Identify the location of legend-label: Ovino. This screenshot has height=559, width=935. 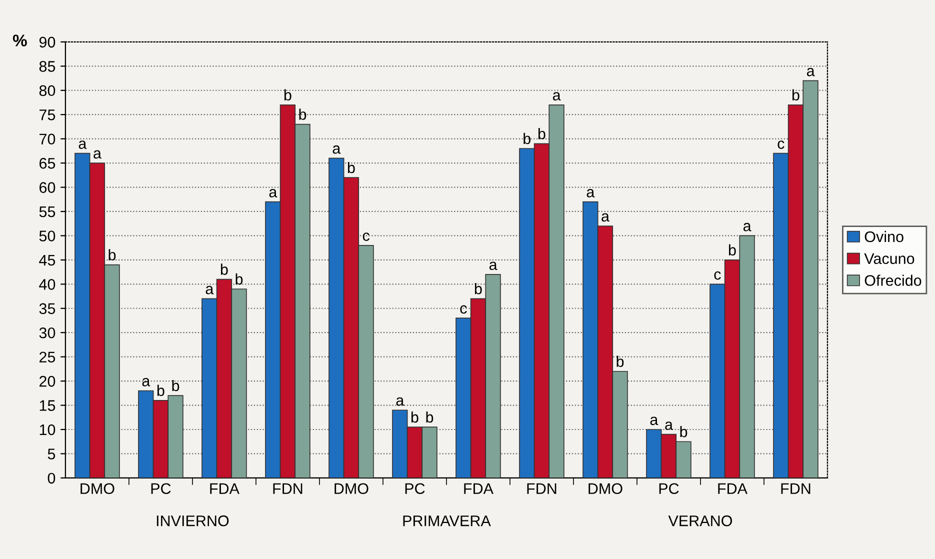
(884, 236).